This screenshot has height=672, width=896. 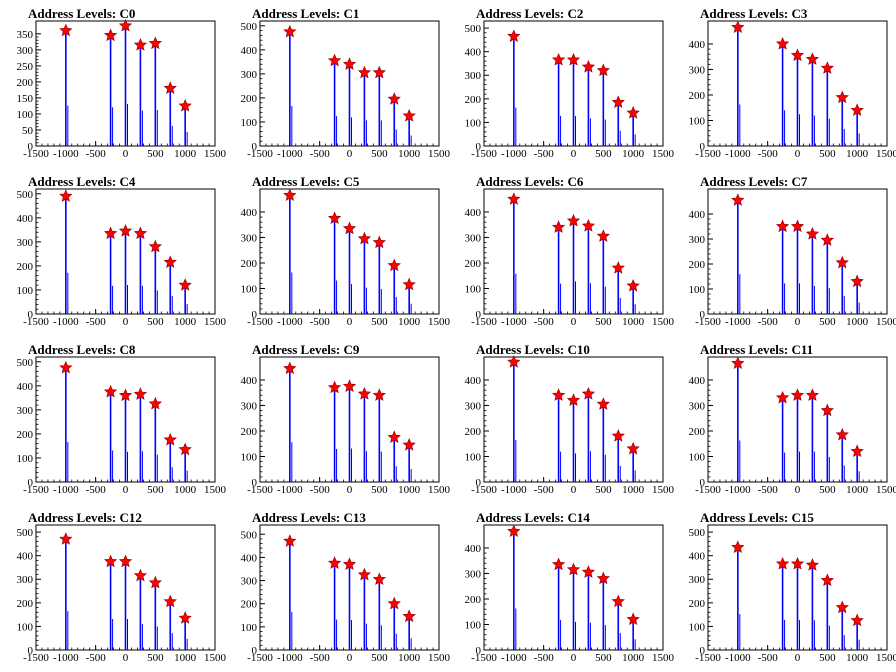 What do you see at coordinates (82, 349) in the screenshot?
I see `chart-title: Address Levels: C8` at bounding box center [82, 349].